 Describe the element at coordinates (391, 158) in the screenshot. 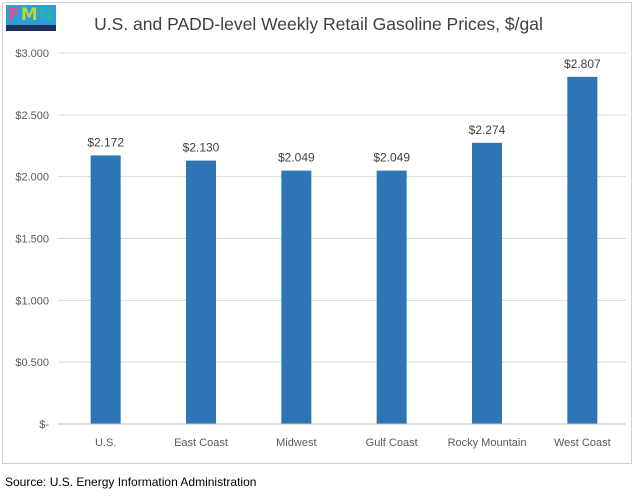

I see `data-label-3: $2.049` at that location.